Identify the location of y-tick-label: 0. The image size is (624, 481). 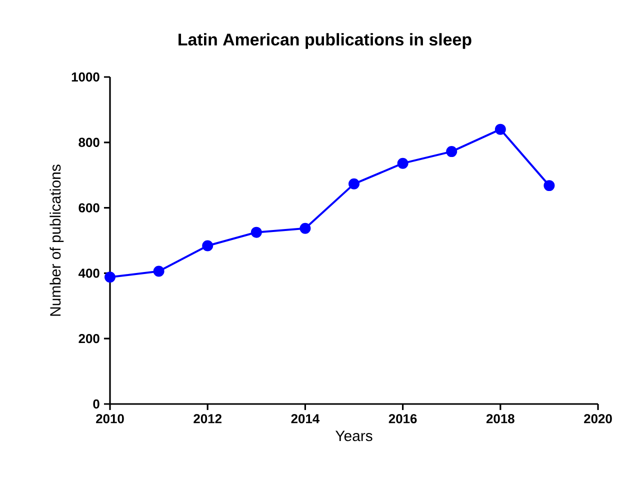
(96, 404).